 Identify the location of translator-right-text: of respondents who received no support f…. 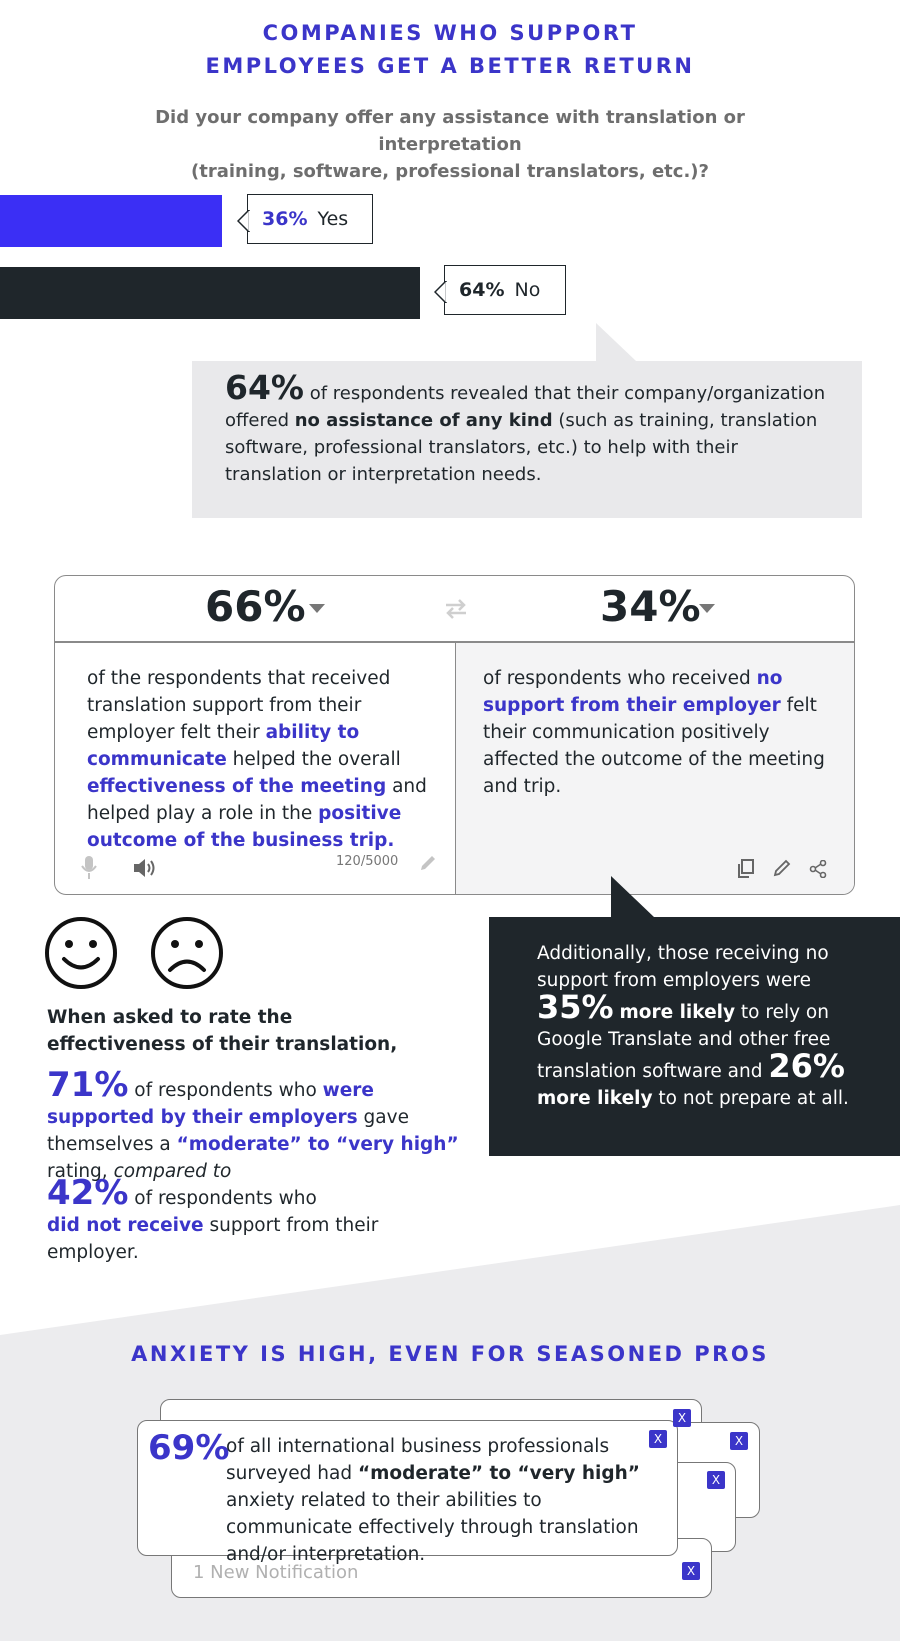
(655, 732).